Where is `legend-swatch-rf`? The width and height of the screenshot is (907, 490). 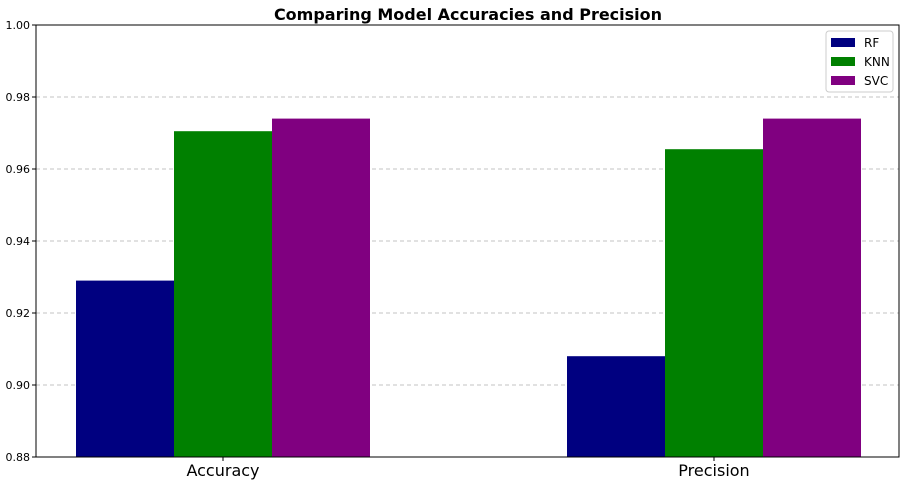 legend-swatch-rf is located at coordinates (843, 42).